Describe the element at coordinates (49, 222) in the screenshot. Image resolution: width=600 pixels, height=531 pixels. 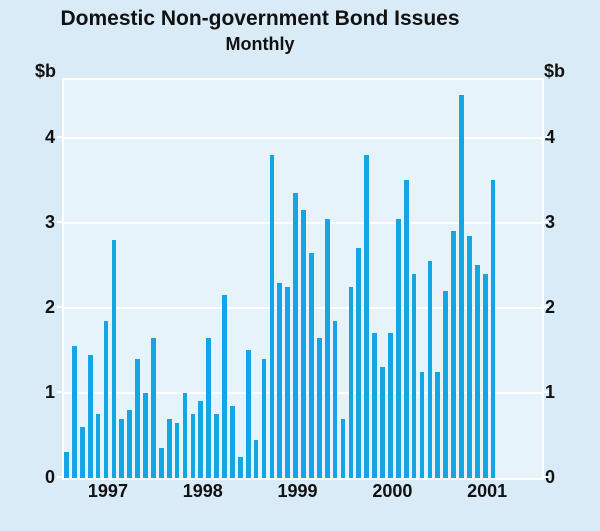
I see `y-tick-label-left-3: 3` at that location.